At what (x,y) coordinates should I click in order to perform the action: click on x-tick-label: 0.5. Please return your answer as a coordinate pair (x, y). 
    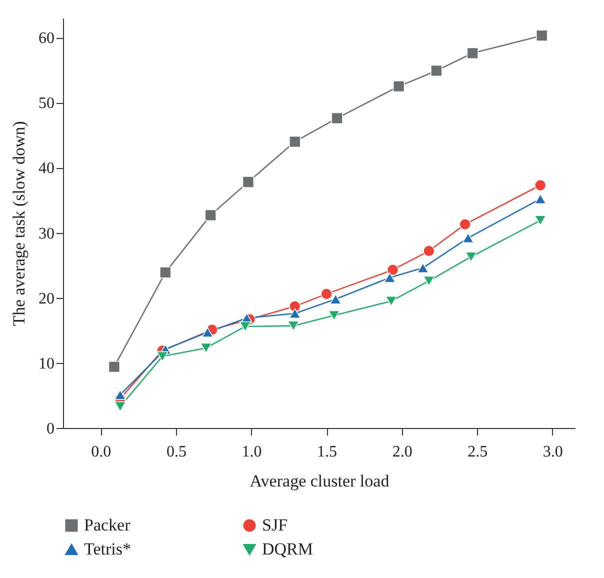
    Looking at the image, I should click on (176, 452).